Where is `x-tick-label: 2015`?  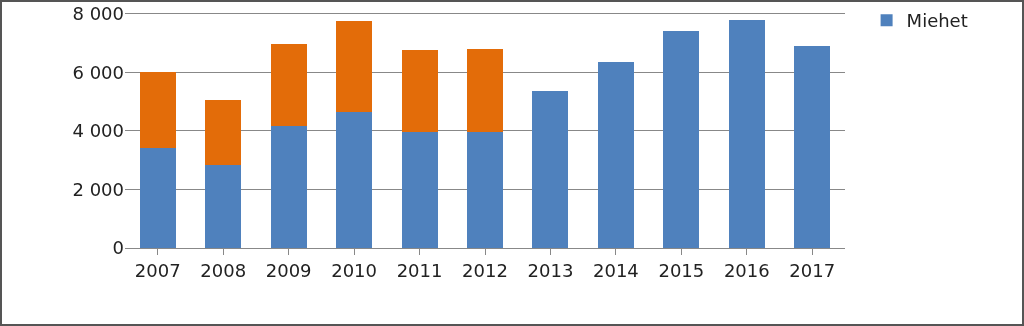 x-tick-label: 2015 is located at coordinates (681, 270).